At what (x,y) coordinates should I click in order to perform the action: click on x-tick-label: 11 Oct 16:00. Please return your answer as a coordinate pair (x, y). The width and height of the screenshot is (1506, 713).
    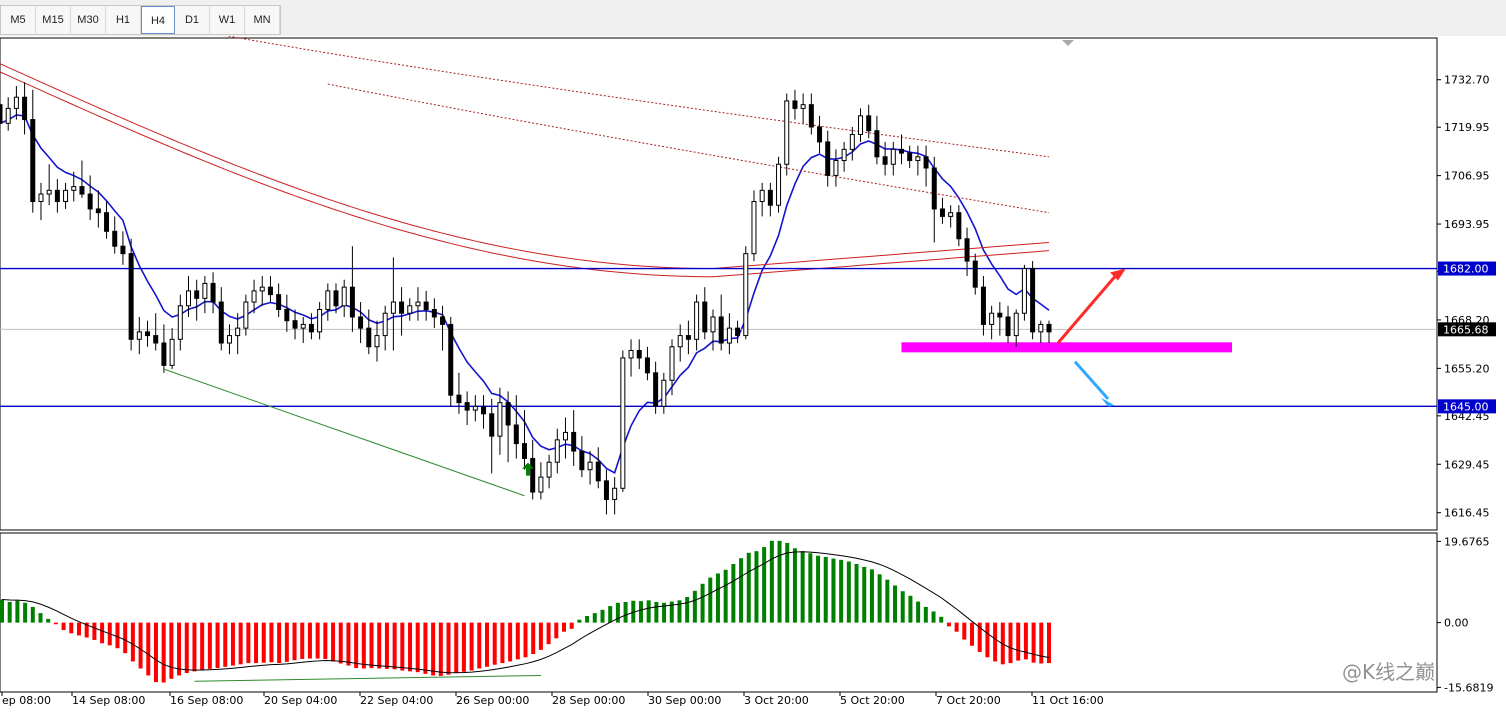
    Looking at the image, I should click on (1068, 700).